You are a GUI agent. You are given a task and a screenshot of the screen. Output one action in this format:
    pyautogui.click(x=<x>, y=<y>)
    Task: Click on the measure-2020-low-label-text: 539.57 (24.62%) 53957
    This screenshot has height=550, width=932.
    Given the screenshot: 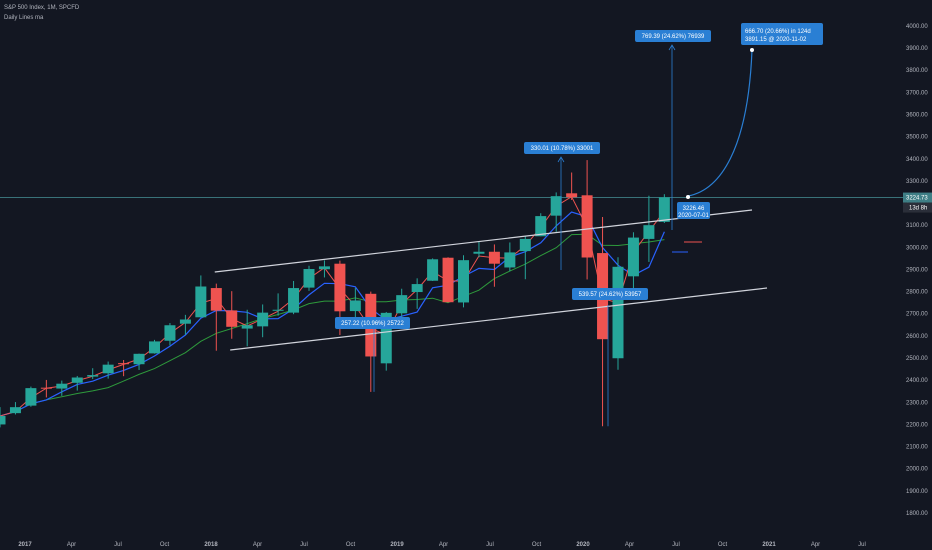 What is the action you would take?
    pyautogui.click(x=610, y=295)
    